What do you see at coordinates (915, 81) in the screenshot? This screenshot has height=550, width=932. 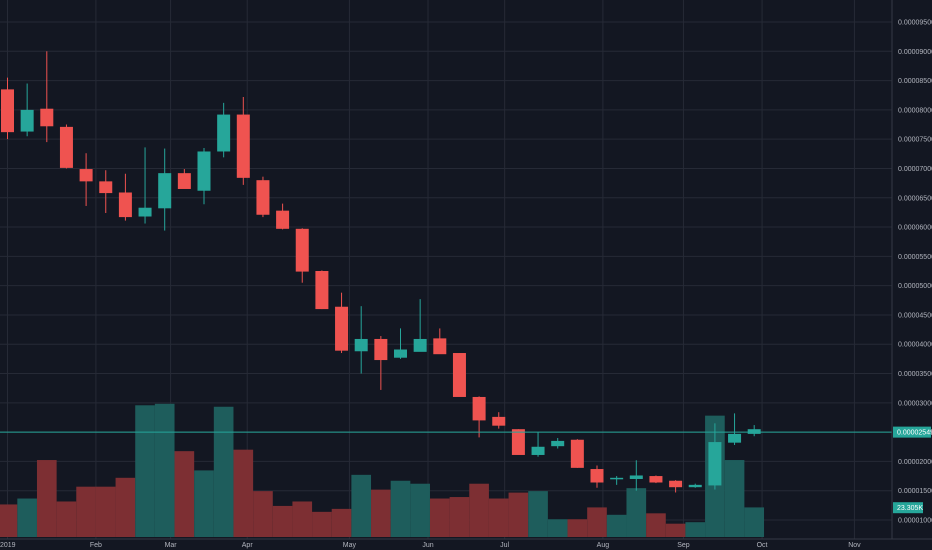 I see `price-tick-label: 0.00008500` at bounding box center [915, 81].